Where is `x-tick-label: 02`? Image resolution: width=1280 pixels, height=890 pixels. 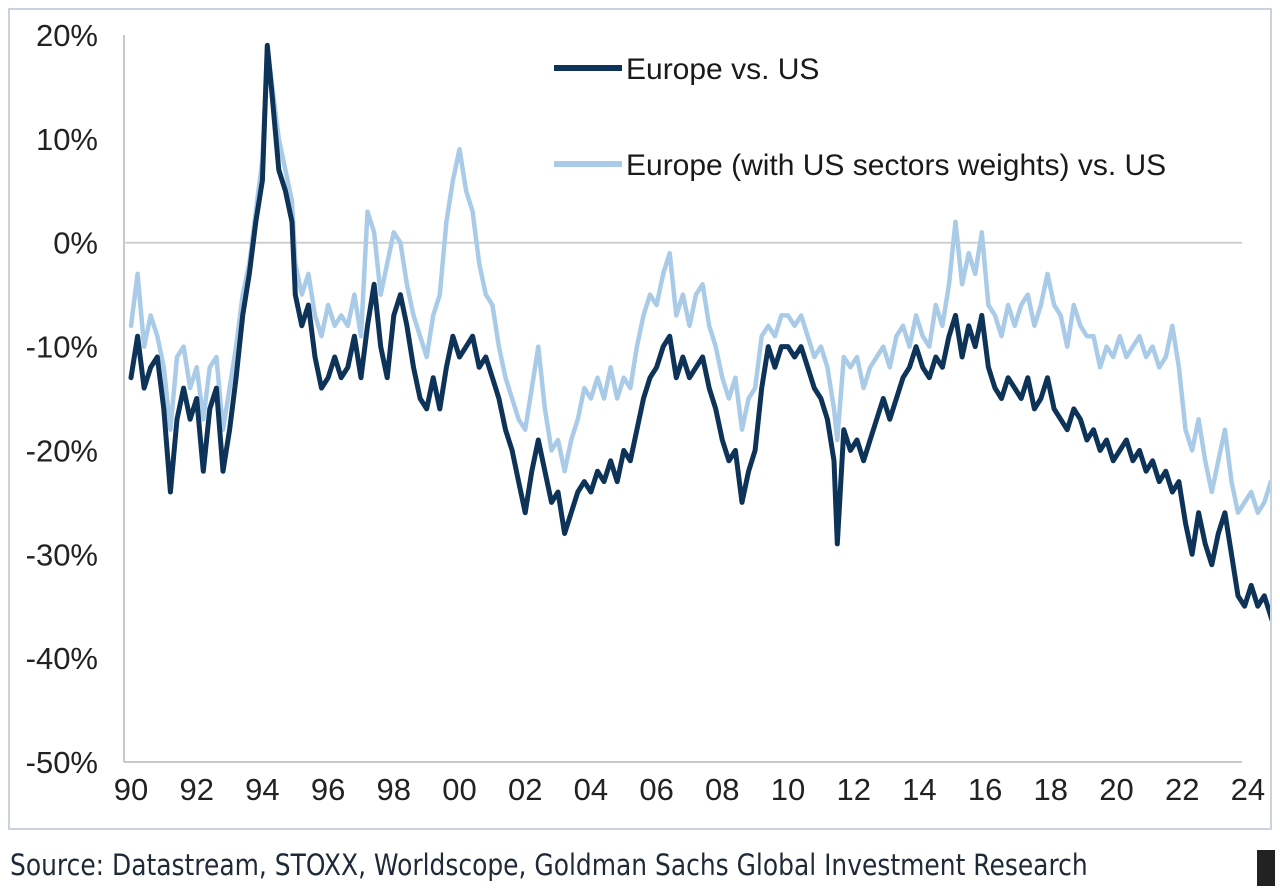
x-tick-label: 02 is located at coordinates (525, 789).